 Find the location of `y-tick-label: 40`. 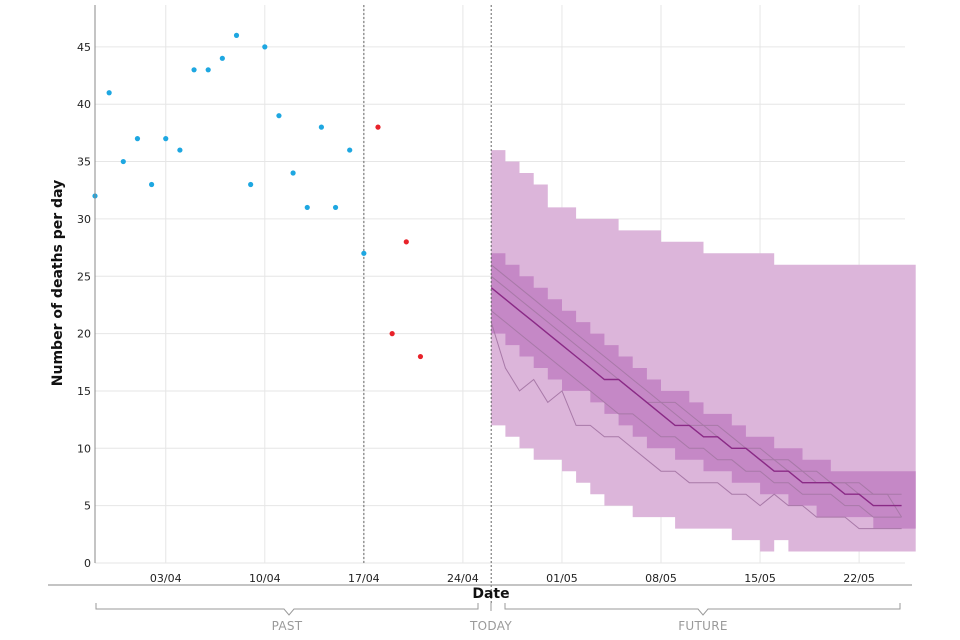

y-tick-label: 40 is located at coordinates (84, 104).